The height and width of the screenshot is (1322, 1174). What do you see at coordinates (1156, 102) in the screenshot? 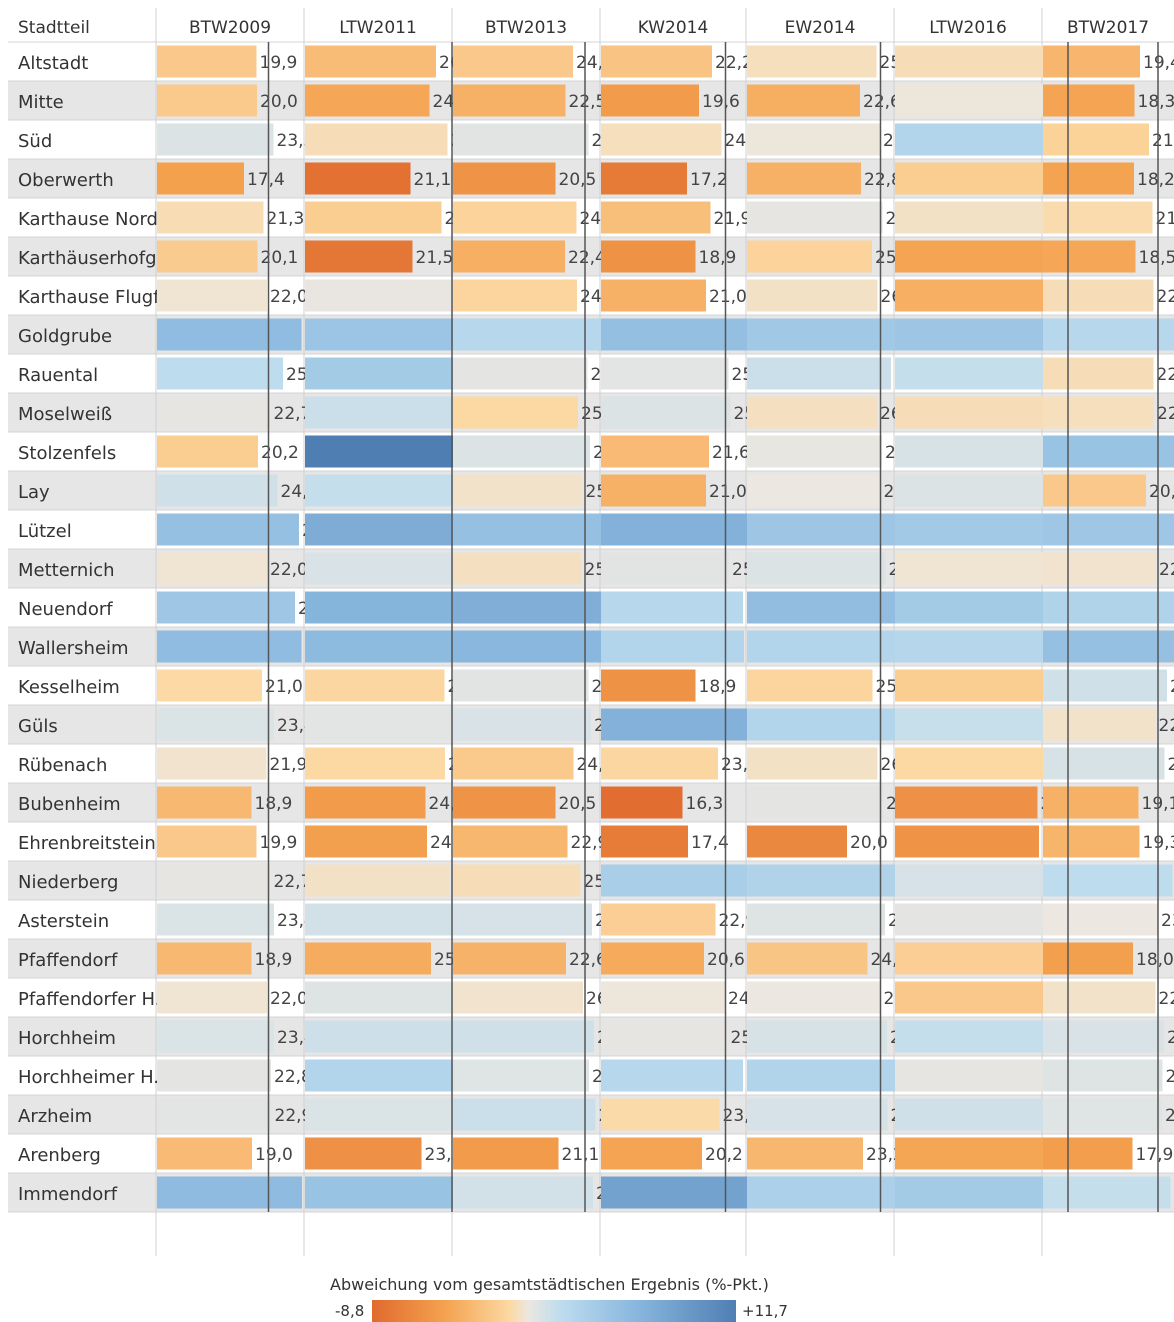
I see `data-label: 18,3` at bounding box center [1156, 102].